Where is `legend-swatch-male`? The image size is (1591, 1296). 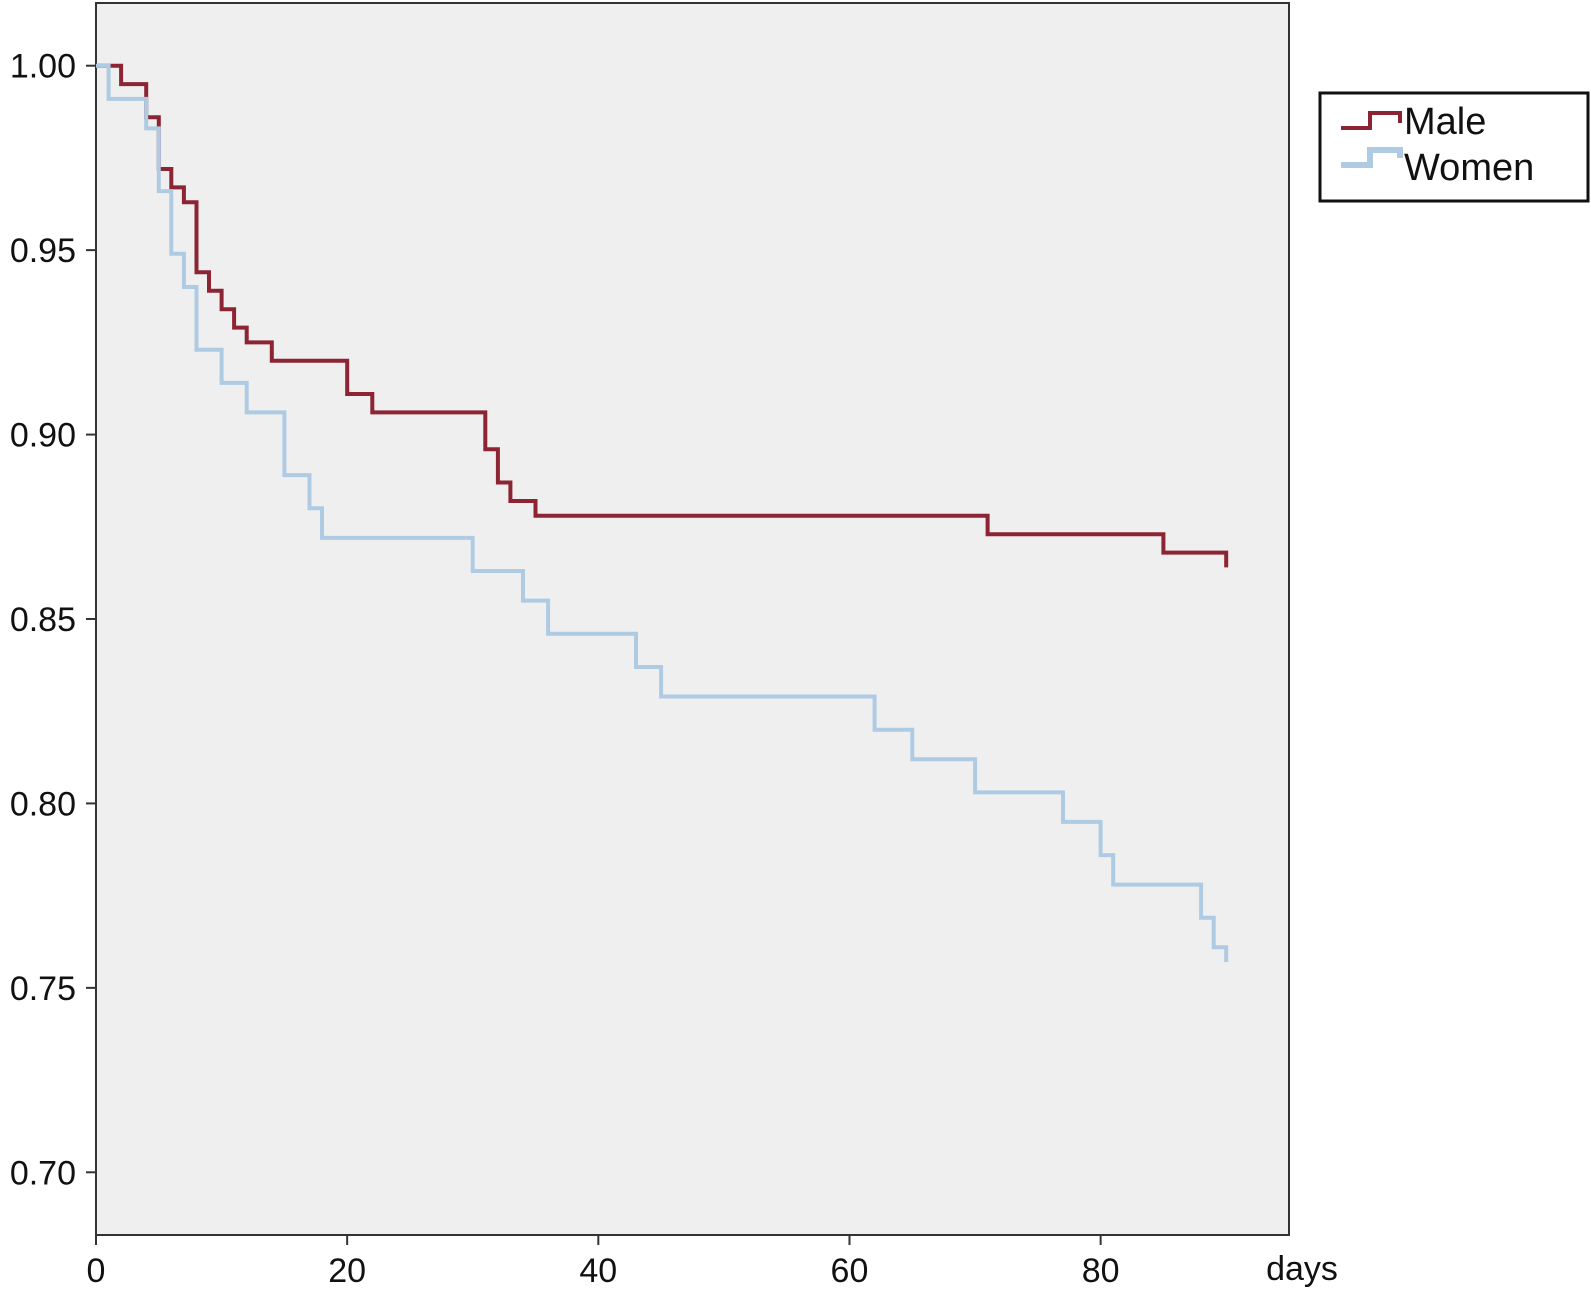
legend-swatch-male is located at coordinates (1371, 120).